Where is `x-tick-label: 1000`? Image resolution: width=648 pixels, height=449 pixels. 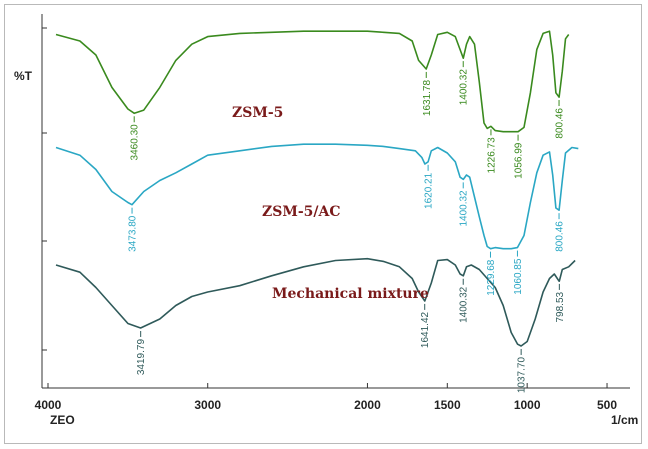
x-tick-label: 1000 is located at coordinates (527, 405).